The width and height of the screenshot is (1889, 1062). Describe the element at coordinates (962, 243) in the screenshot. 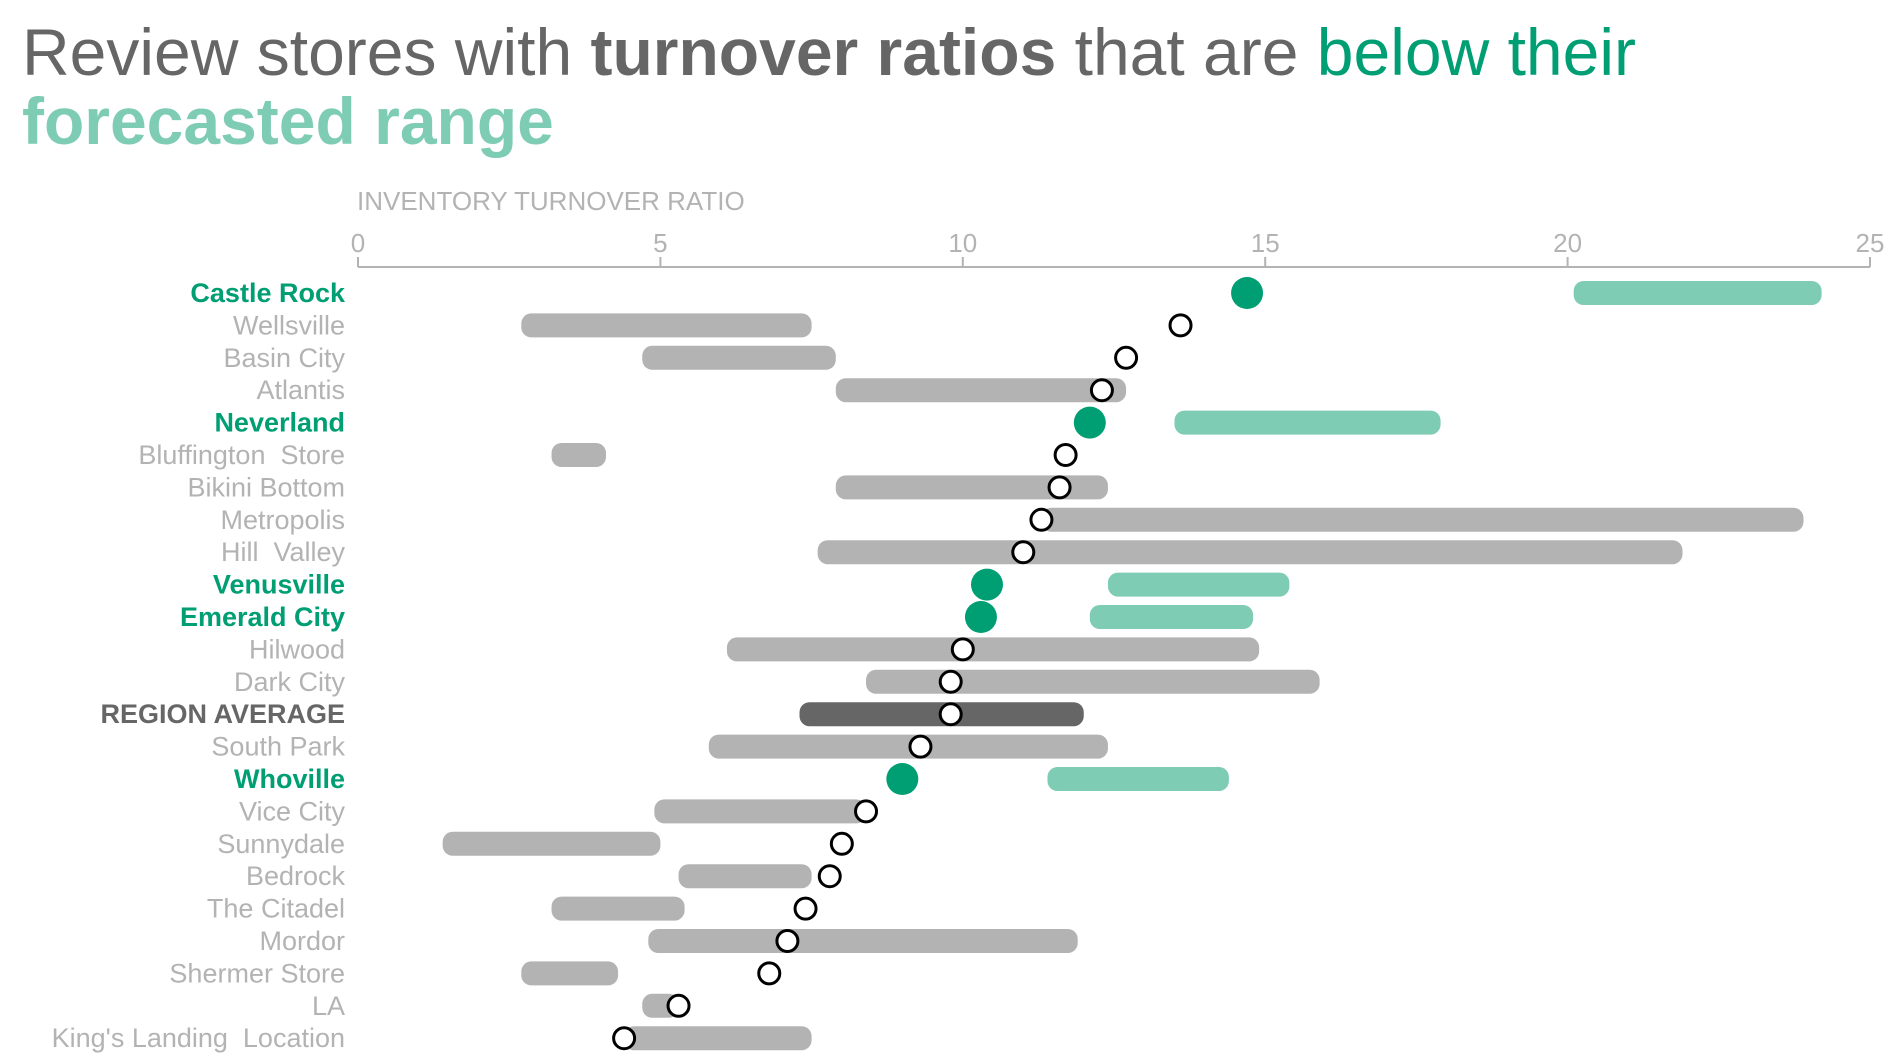

I see `x-tick-label: 10` at that location.